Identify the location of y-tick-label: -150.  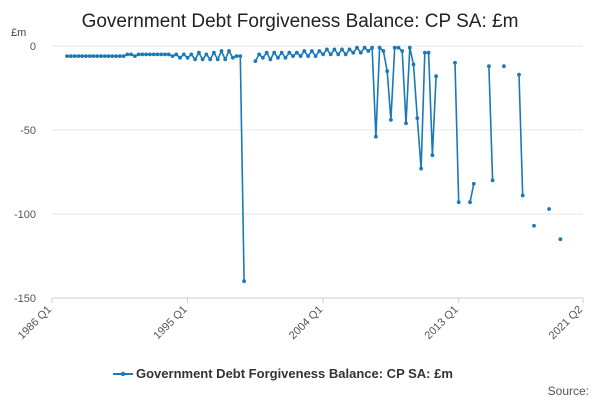
(25, 299).